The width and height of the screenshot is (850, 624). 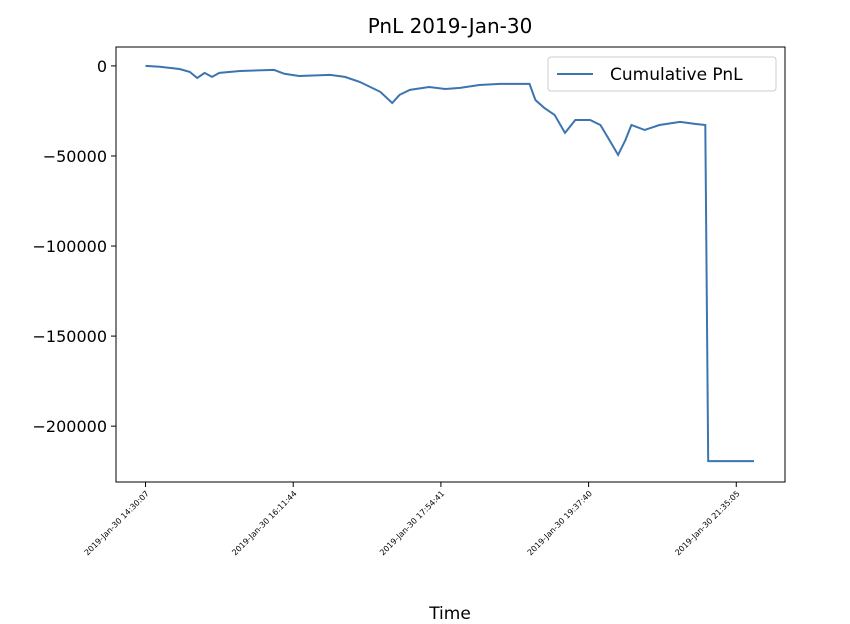 I want to click on y-tick-label: −100000, so click(x=70, y=246).